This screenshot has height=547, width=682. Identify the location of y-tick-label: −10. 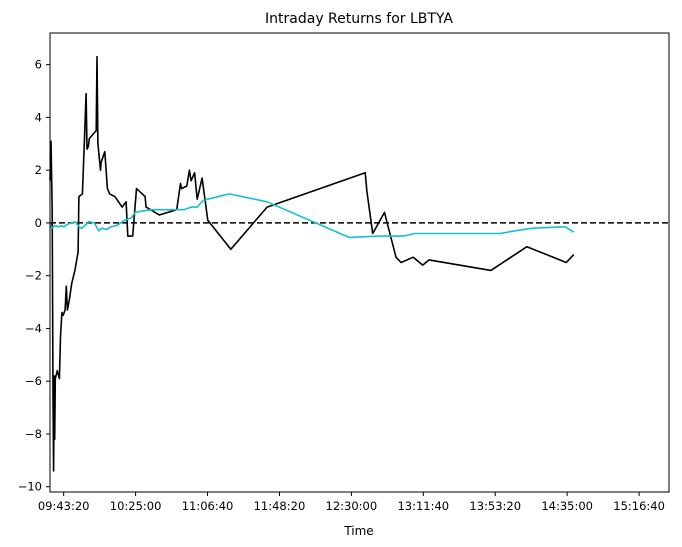
(30, 487).